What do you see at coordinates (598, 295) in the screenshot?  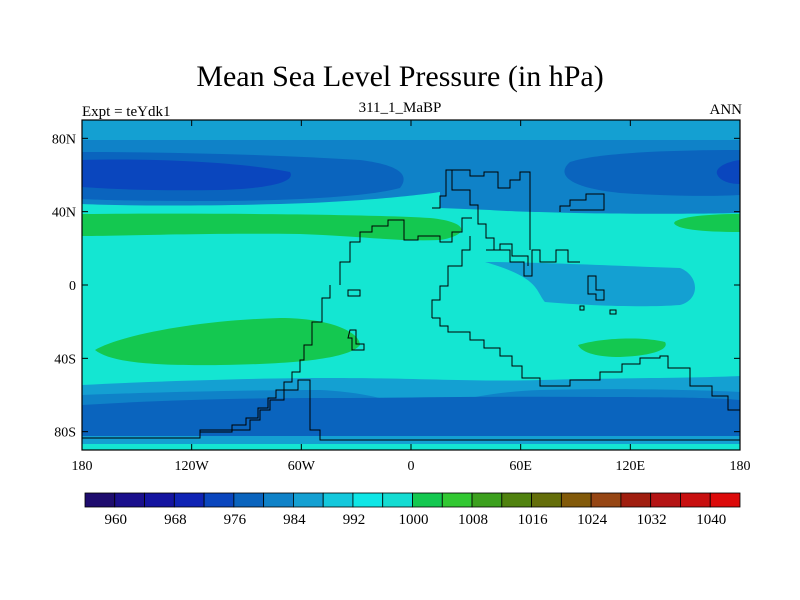 I see `islands-outline` at bounding box center [598, 295].